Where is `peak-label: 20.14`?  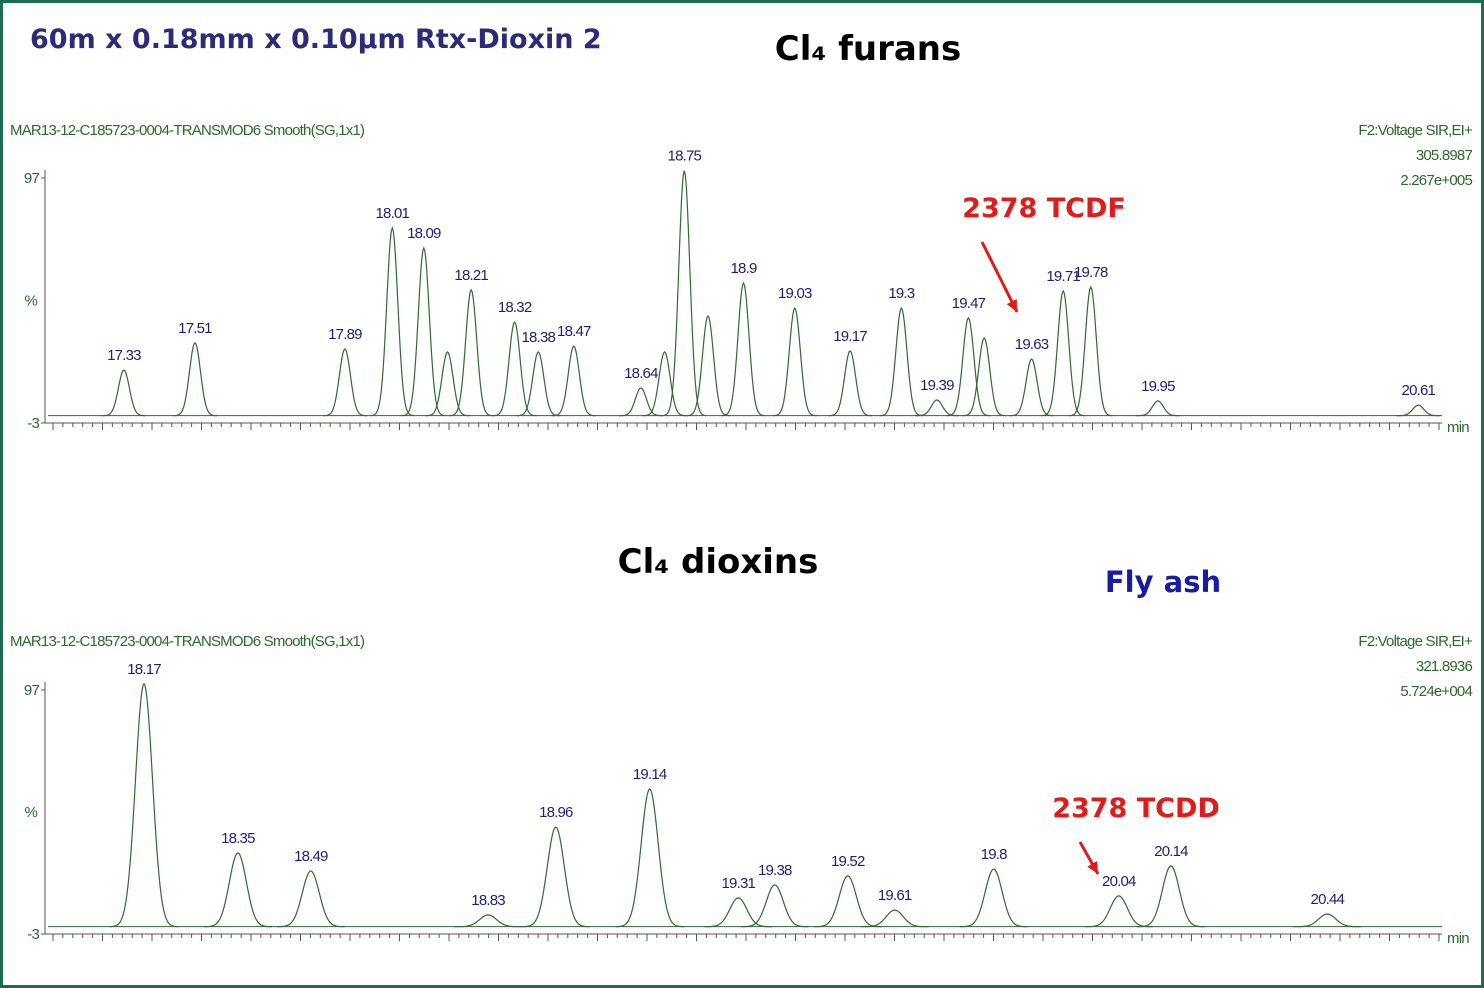
peak-label: 20.14 is located at coordinates (1171, 851).